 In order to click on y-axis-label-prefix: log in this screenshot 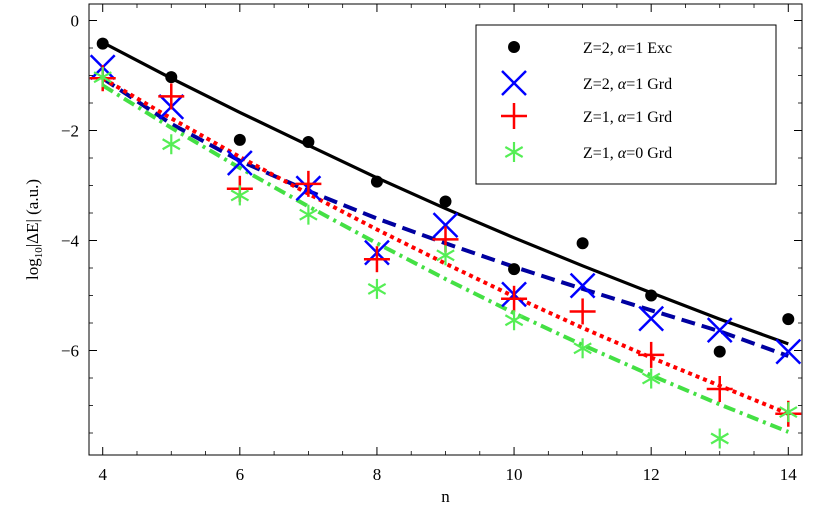, I will do `click(32, 269)`.